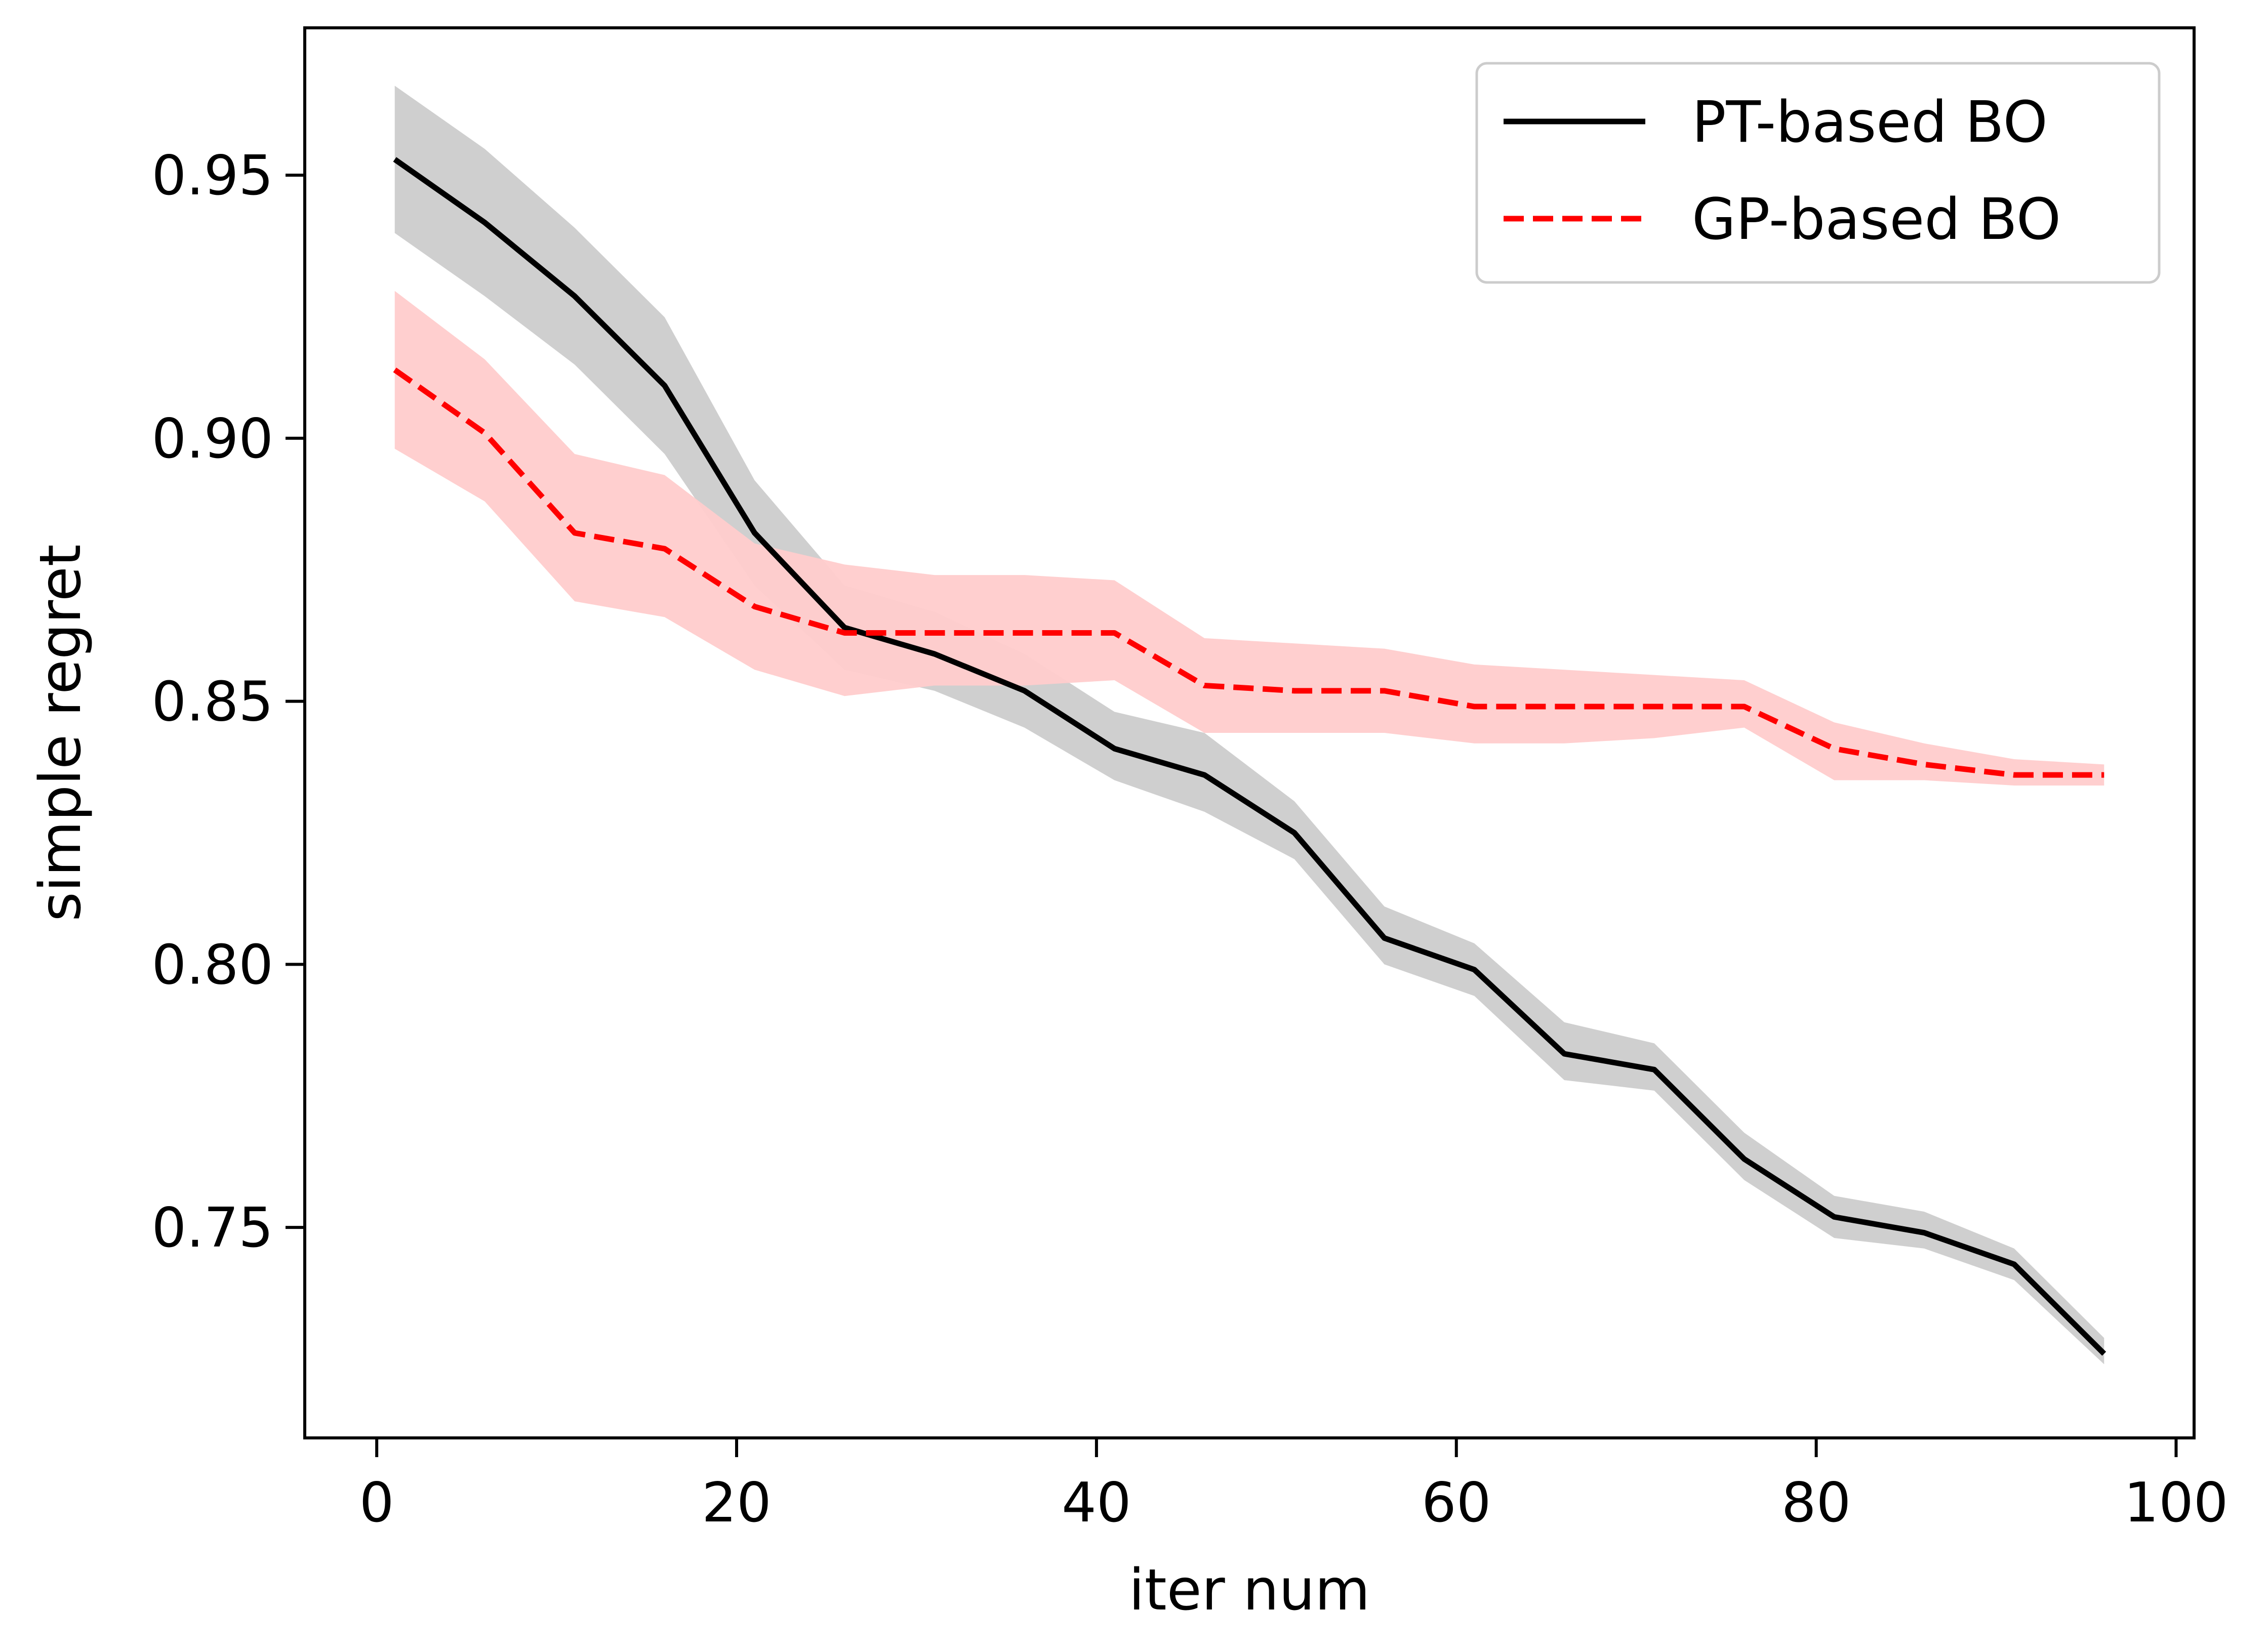 The width and height of the screenshot is (2268, 1652). Describe the element at coordinates (376, 1503) in the screenshot. I see `x-tick-label: 0` at that location.